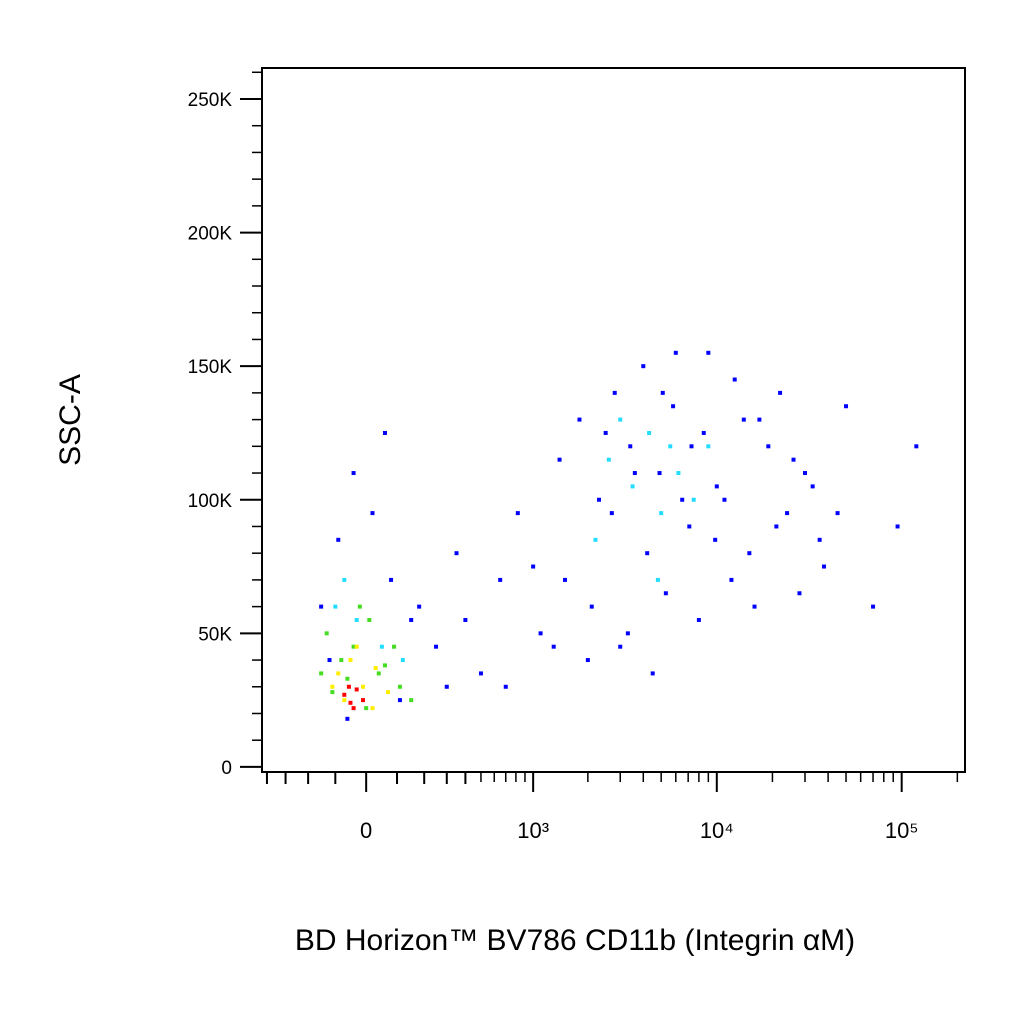 This screenshot has height=1024, width=1024. I want to click on x-tick-label: 10⁴, so click(717, 830).